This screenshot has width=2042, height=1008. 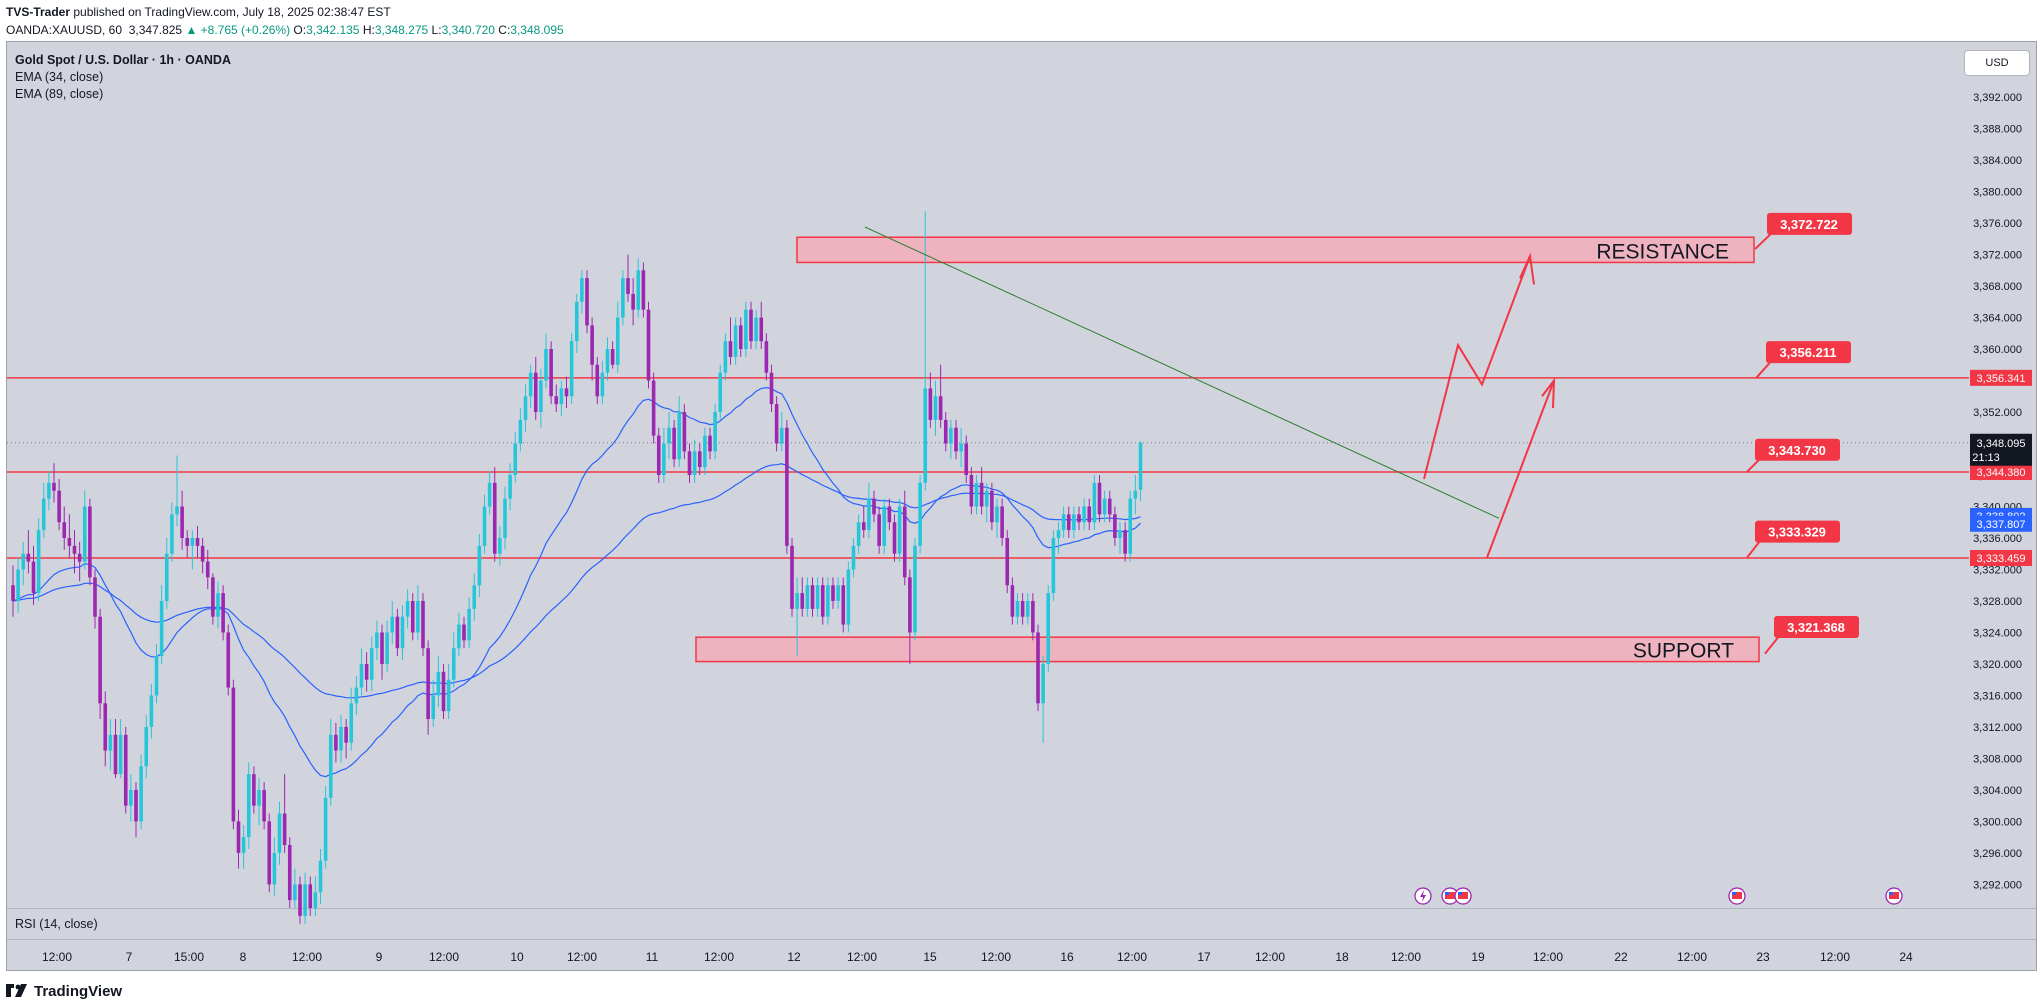 I want to click on rsi-legend: RSI (14, close), so click(x=56, y=924).